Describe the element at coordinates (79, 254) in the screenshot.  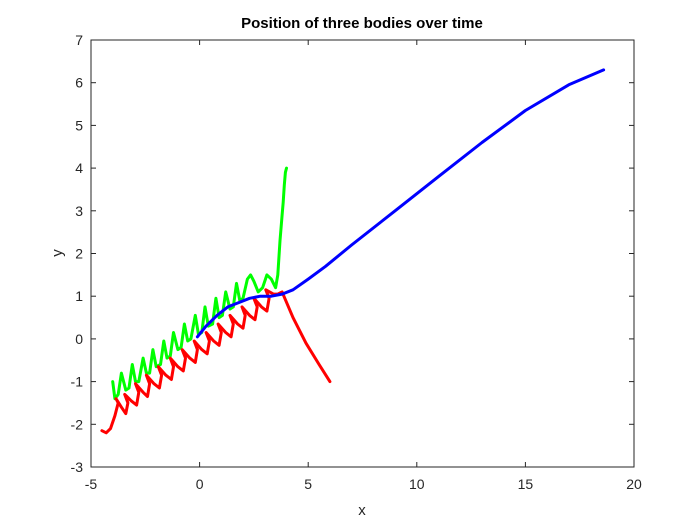
I see `y-tick-label: 2` at that location.